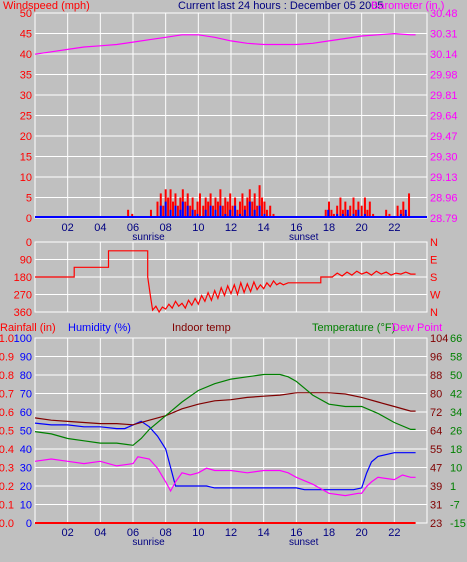 This screenshot has width=467, height=562. I want to click on x-tick-label: 18, so click(329, 228).